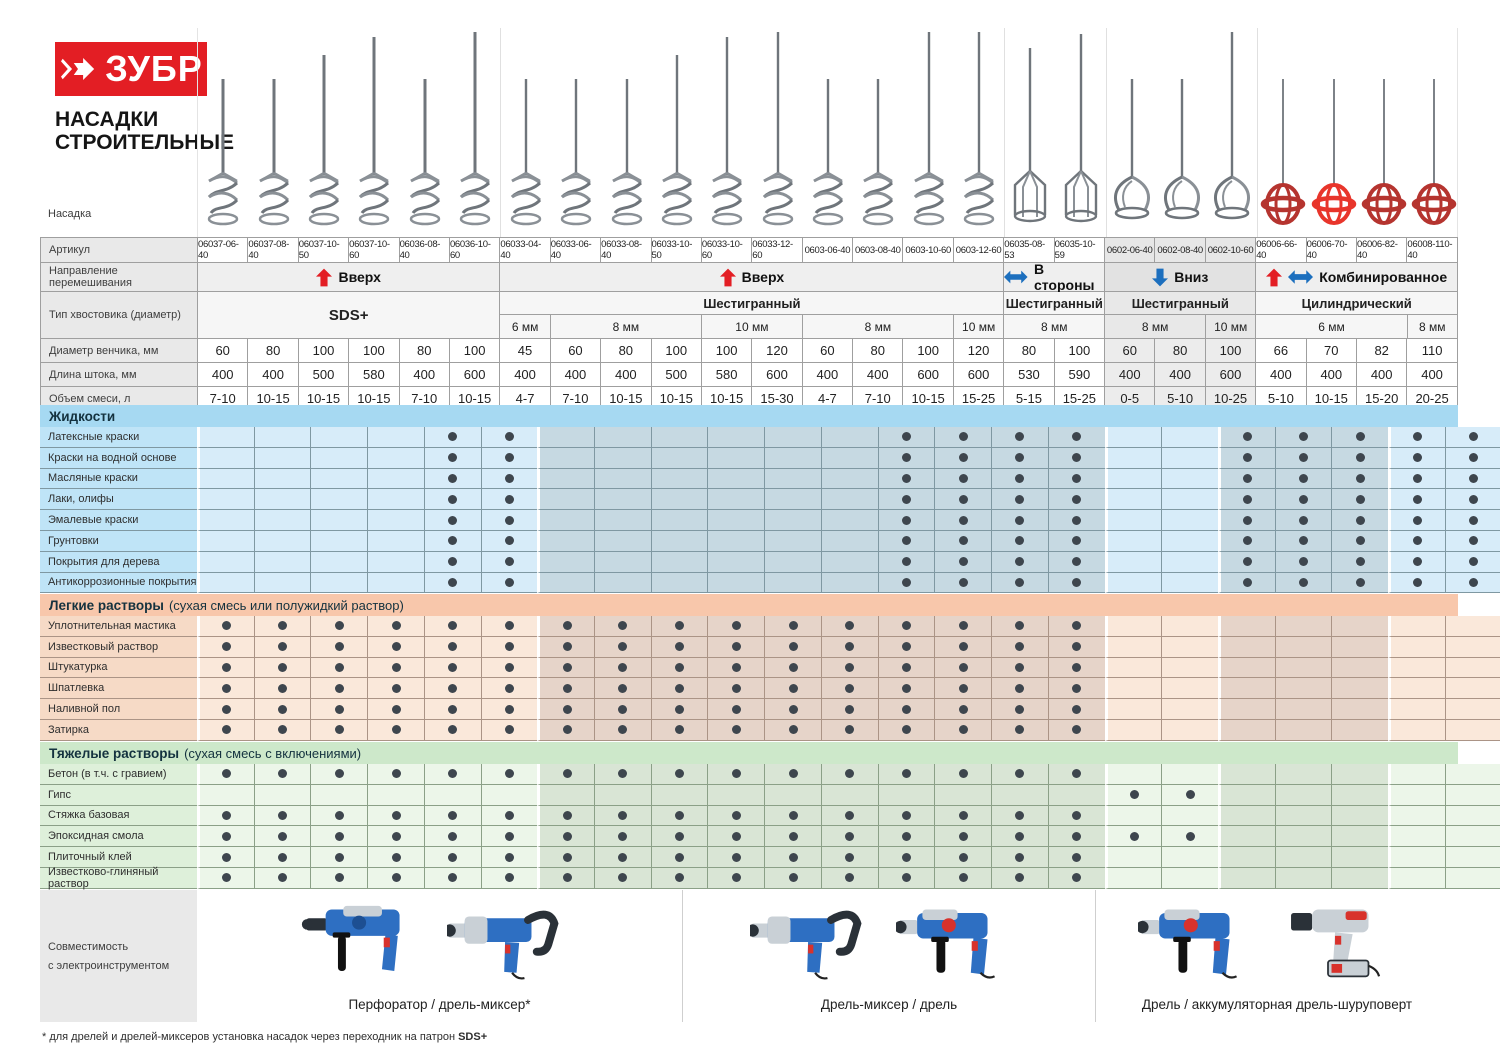  I want to click on matrix-row: Латексные краски, so click(770, 437).